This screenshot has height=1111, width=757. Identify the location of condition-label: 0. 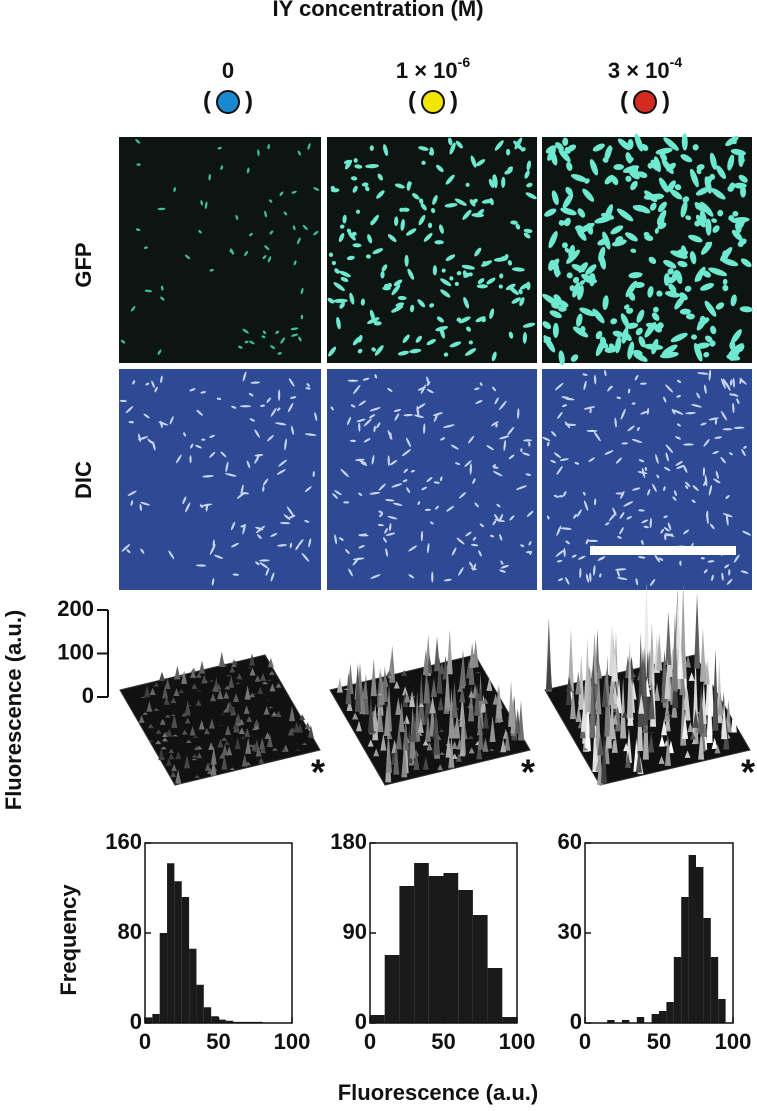
(228, 70).